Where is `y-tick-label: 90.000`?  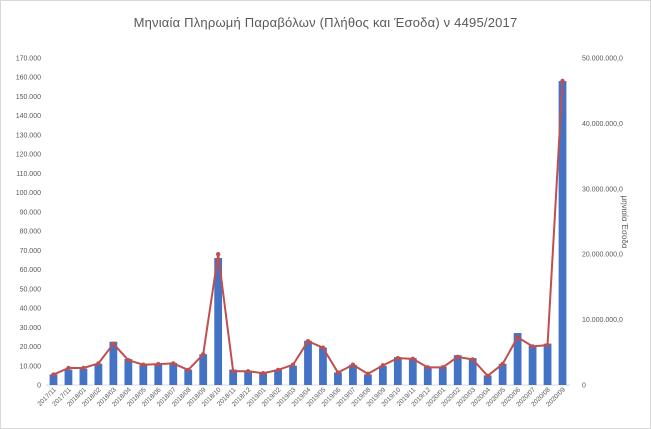 y-tick-label: 90.000 is located at coordinates (31, 212).